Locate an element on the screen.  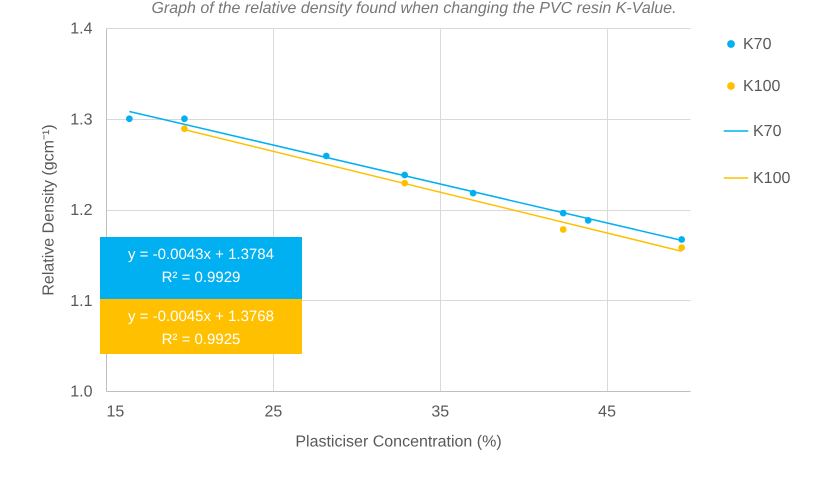
annotation: R² = 0.9925 is located at coordinates (201, 340).